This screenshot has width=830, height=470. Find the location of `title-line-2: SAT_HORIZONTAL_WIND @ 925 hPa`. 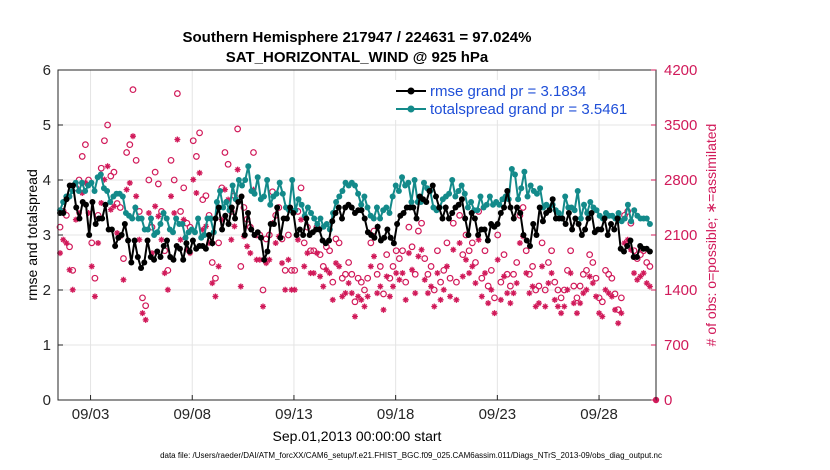

title-line-2: SAT_HORIZONTAL_WIND @ 925 hPa is located at coordinates (357, 57).